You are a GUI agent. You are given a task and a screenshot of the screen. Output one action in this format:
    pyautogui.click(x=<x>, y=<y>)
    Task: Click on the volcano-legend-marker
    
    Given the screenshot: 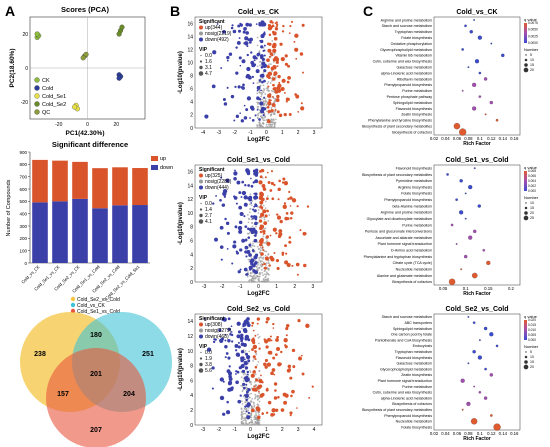 What is the action you would take?
    pyautogui.click(x=201, y=175)
    